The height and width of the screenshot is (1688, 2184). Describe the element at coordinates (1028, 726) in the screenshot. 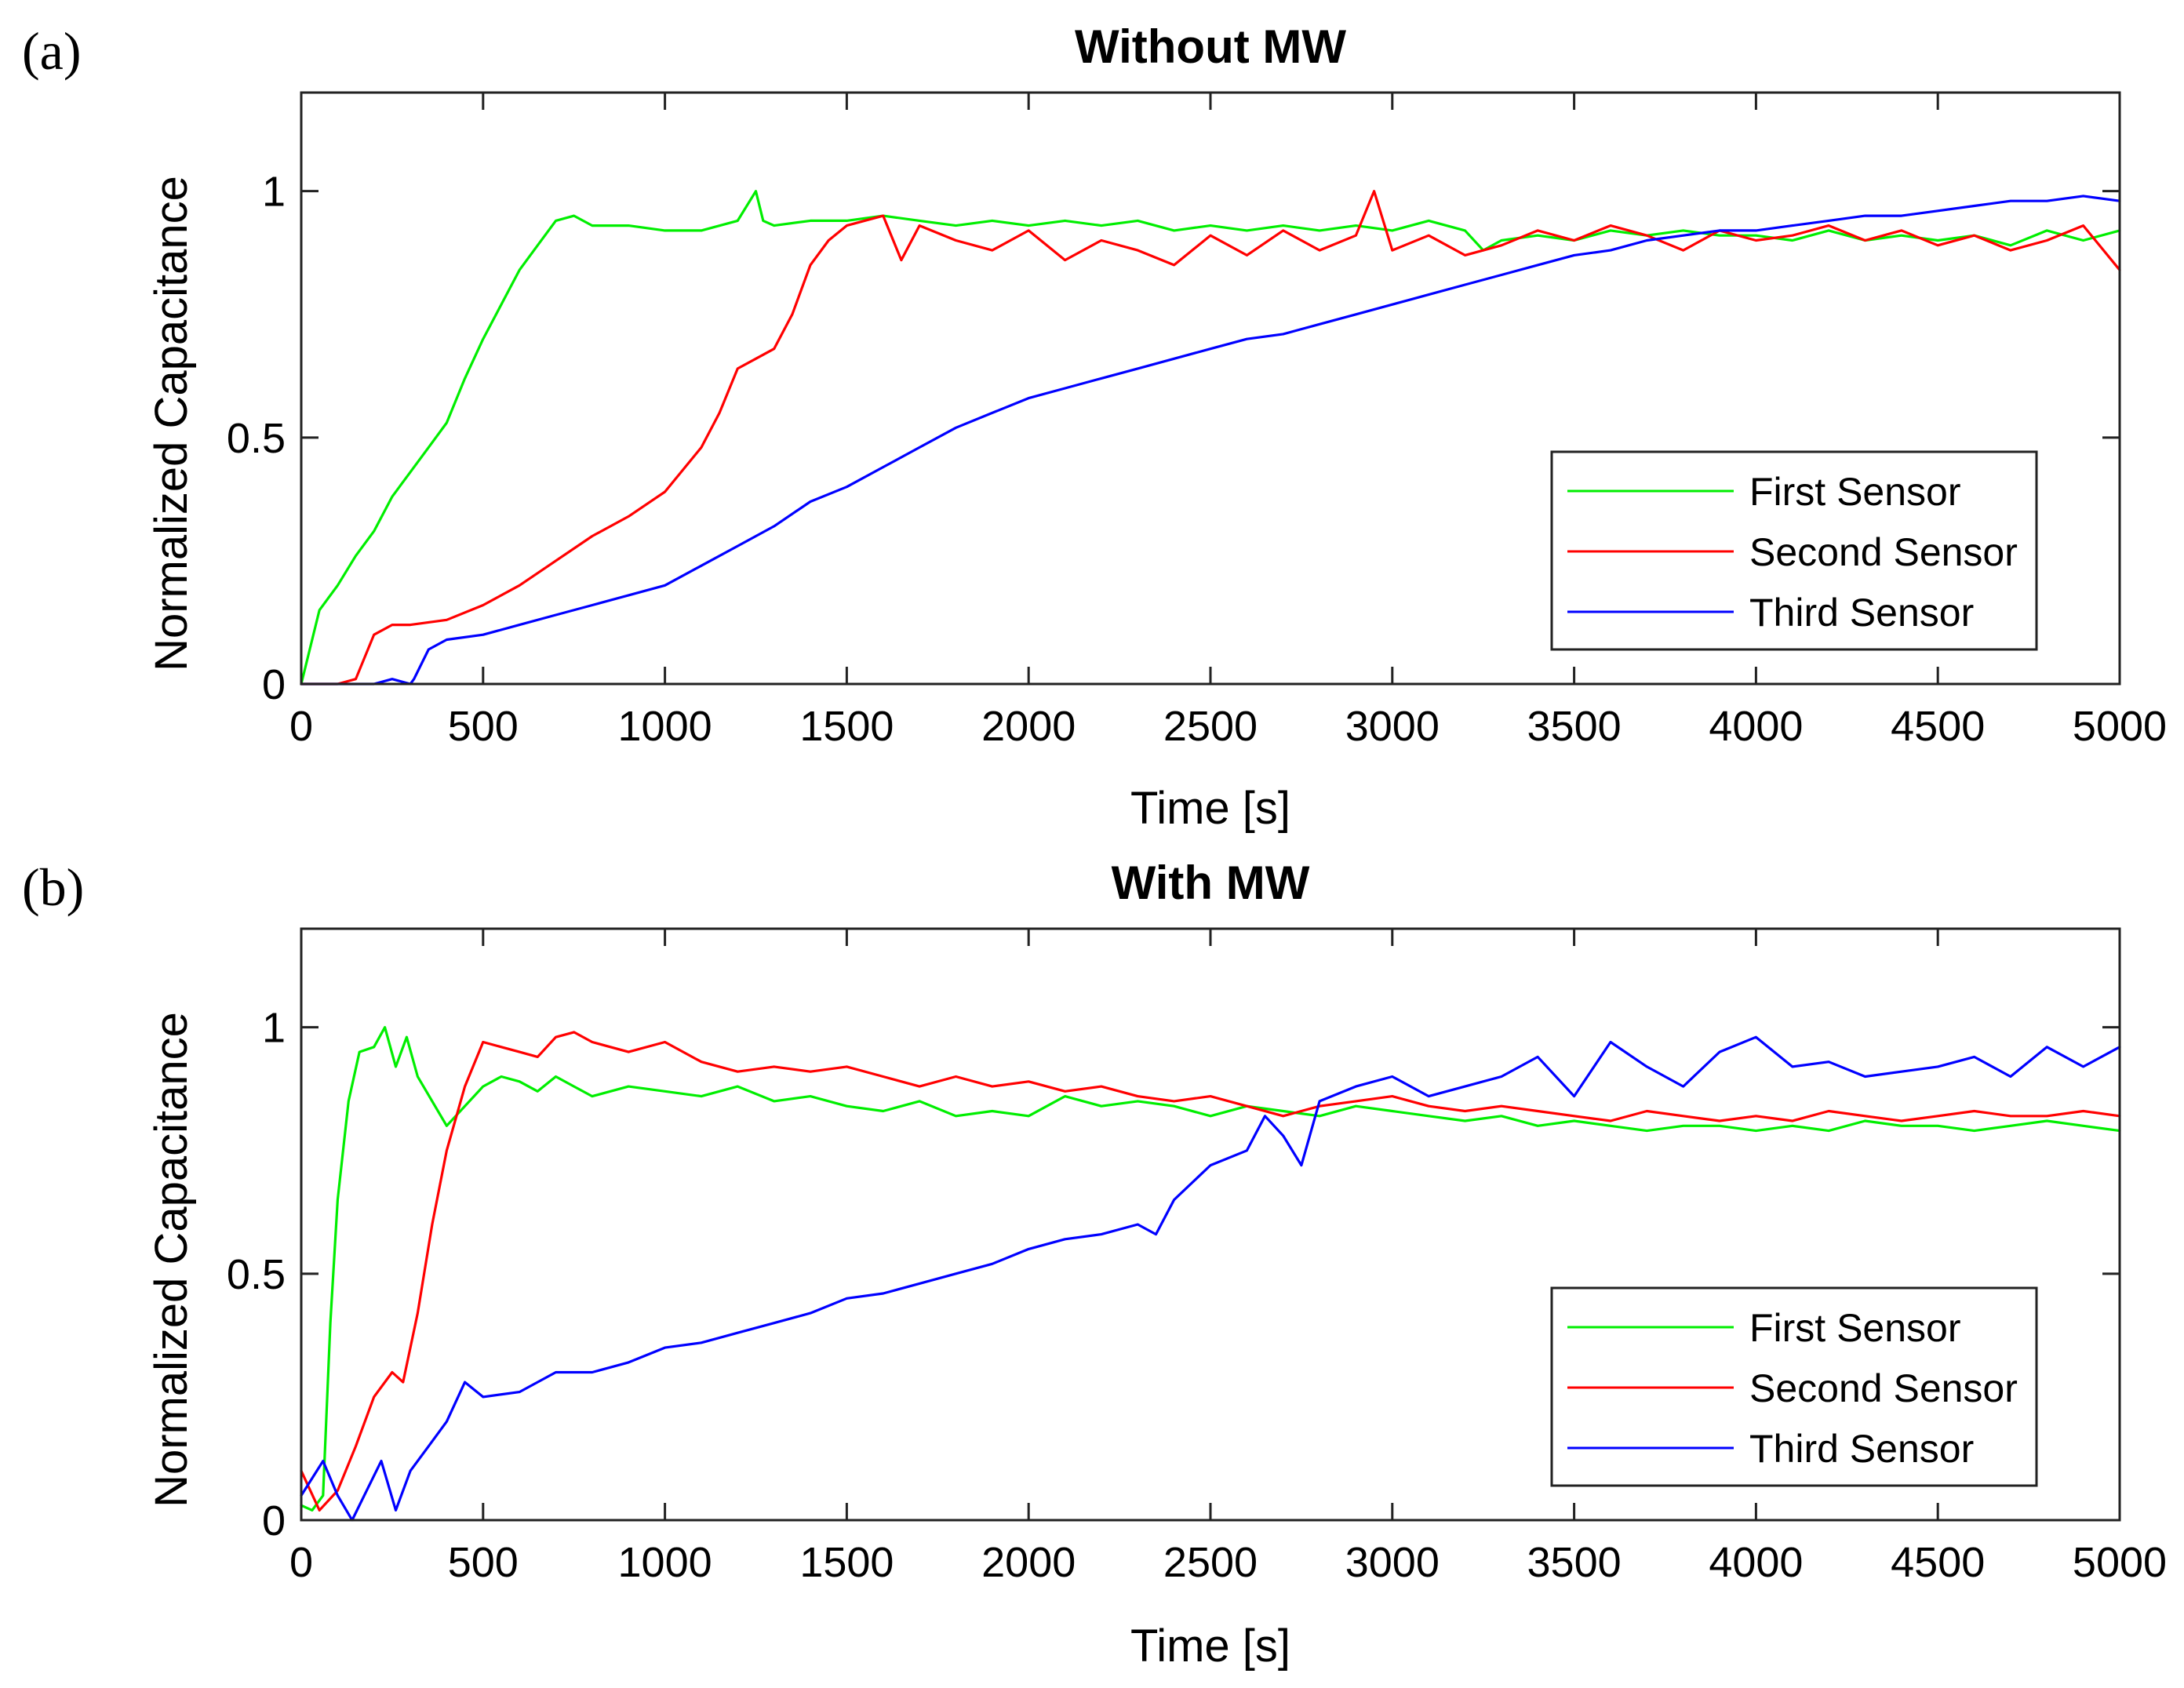

I see `x-tick-label-a: 2000` at that location.